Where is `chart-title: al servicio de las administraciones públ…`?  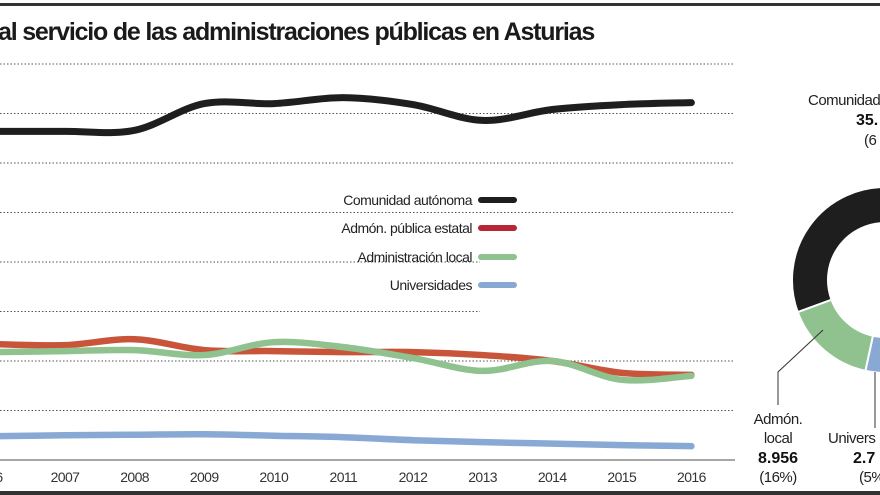
chart-title: al servicio de las administraciones públ… is located at coordinates (297, 32).